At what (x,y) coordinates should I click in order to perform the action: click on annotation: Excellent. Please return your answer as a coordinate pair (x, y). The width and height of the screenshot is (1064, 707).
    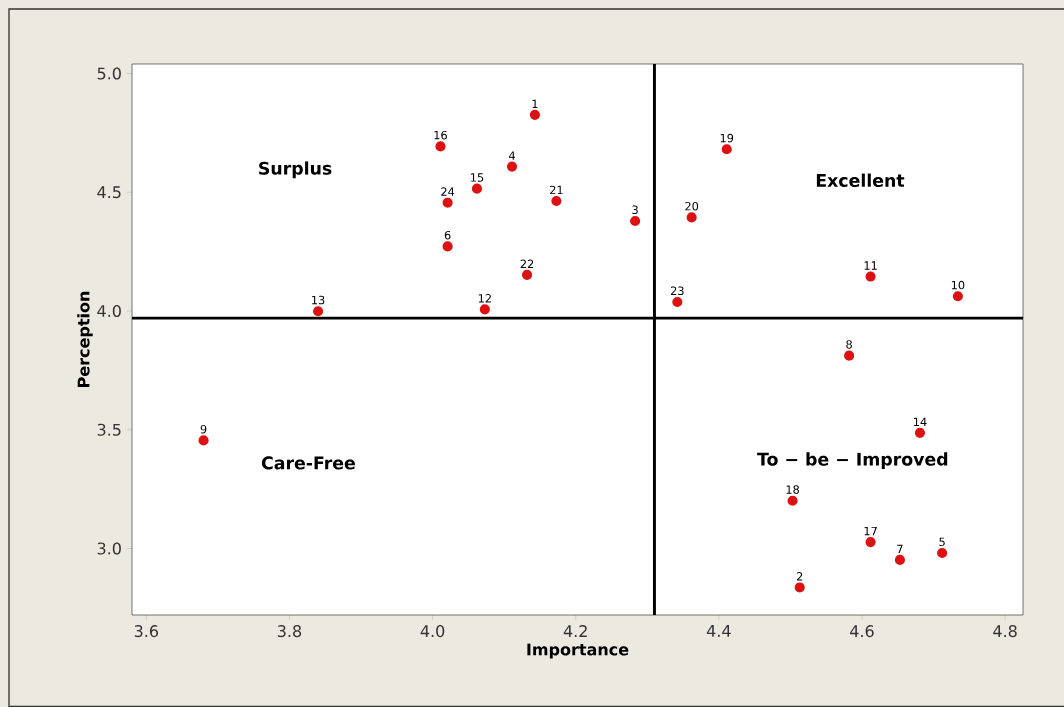
    Looking at the image, I should click on (860, 180).